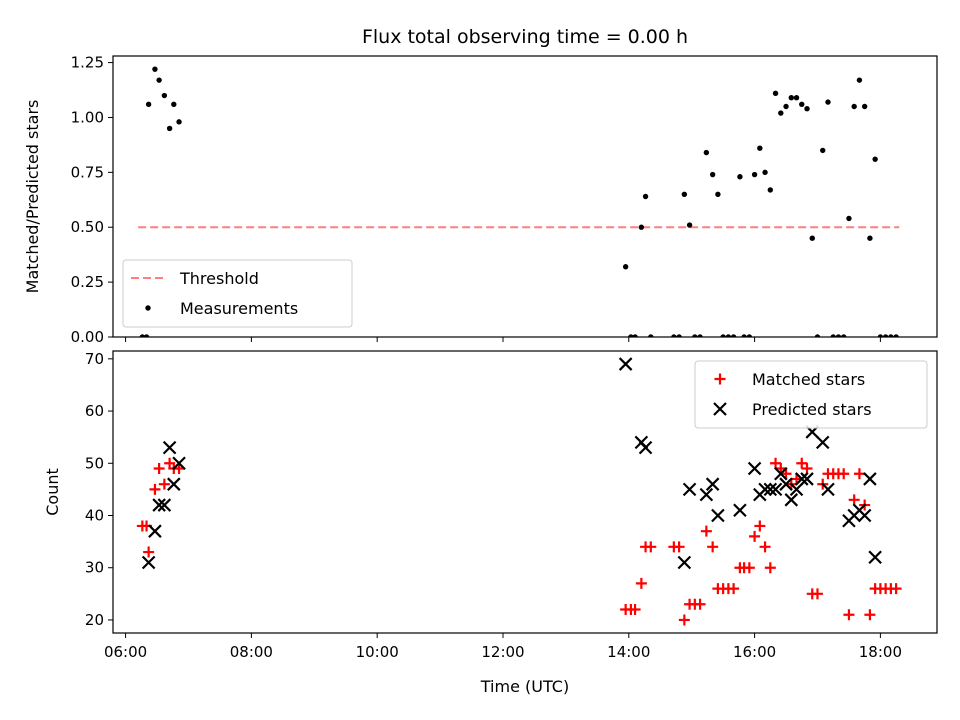 This screenshot has height=720, width=960. Describe the element at coordinates (880, 652) in the screenshot. I see `panel1-x-tick-label-6: 18:00` at that location.